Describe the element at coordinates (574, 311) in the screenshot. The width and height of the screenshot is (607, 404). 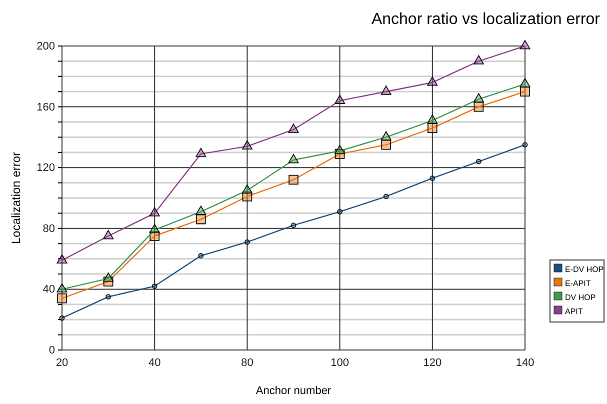
I see `legend-label: APIT` at that location.